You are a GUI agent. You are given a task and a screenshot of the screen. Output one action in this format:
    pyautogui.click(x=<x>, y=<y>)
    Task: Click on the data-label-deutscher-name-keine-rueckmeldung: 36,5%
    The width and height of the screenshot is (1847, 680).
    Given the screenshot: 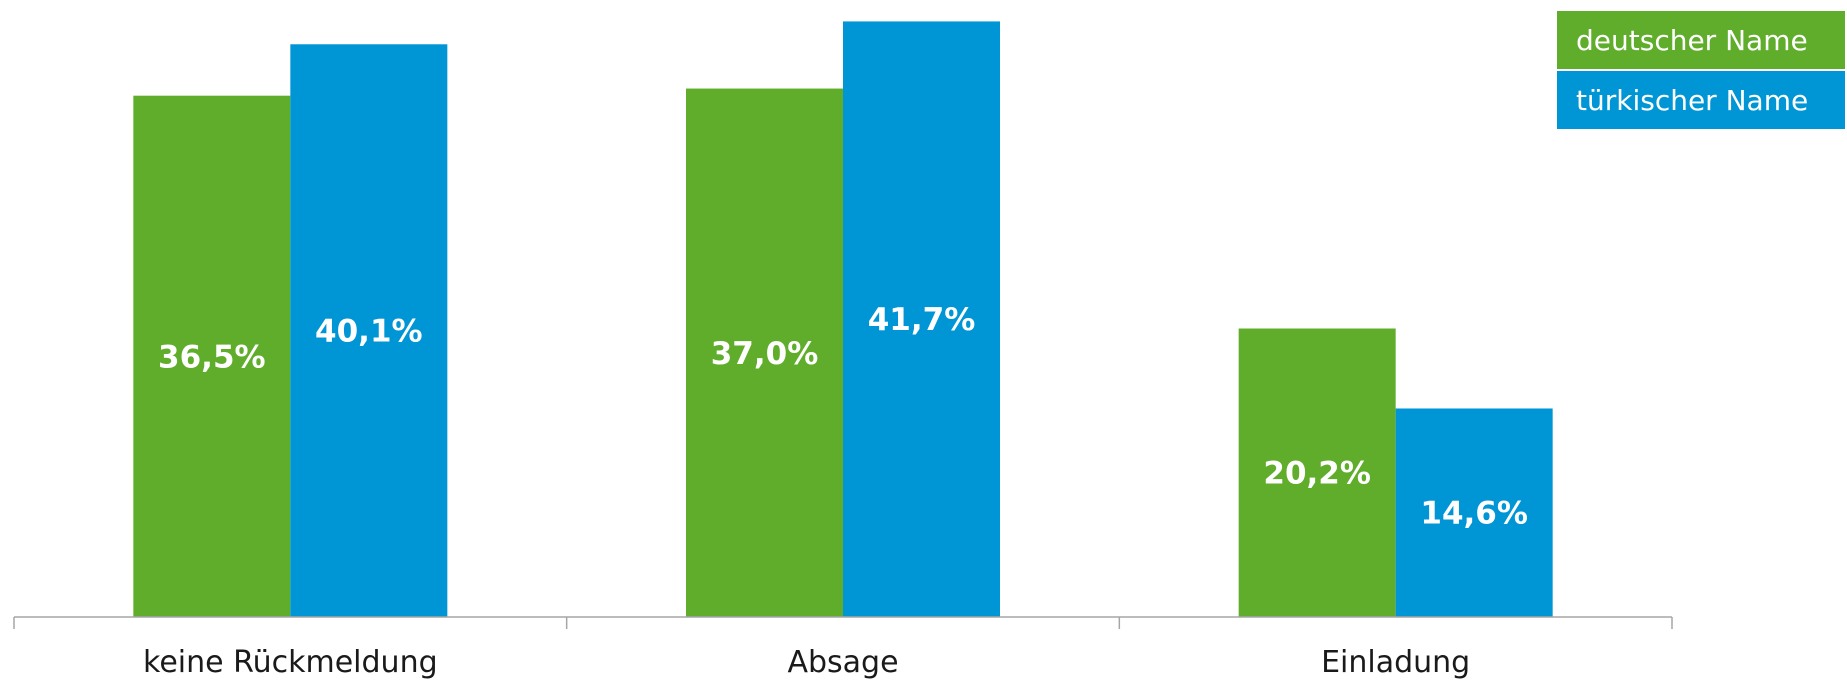 What is the action you would take?
    pyautogui.click(x=212, y=357)
    